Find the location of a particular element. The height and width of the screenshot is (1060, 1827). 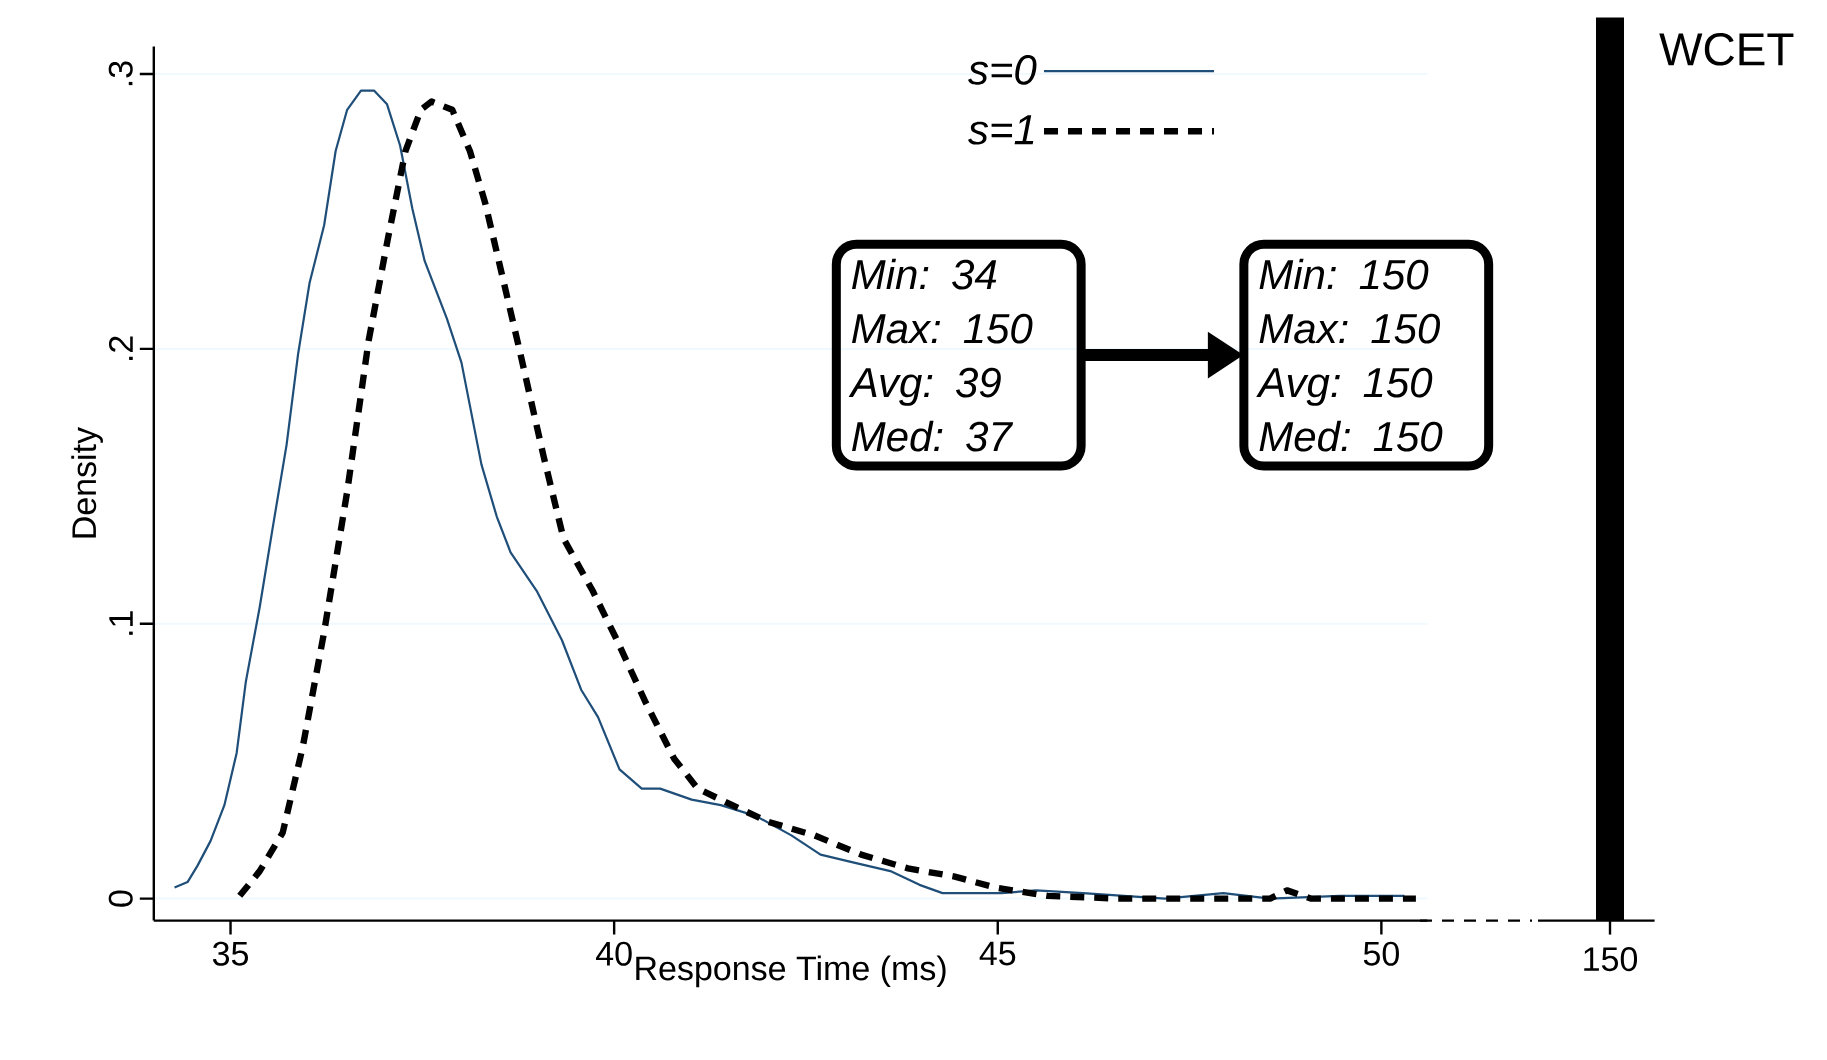

annotation: Min: 150 is located at coordinates (1344, 274).